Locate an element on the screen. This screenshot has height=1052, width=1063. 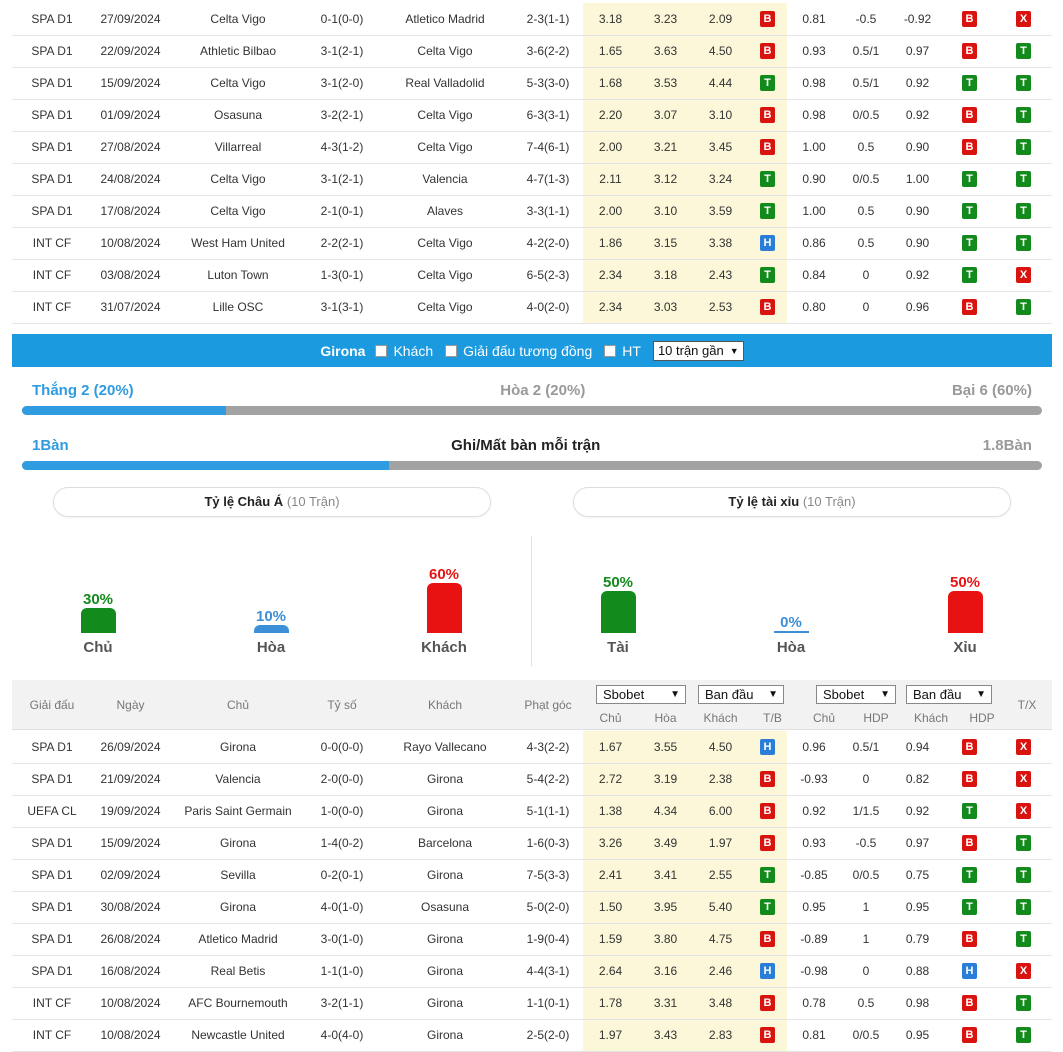
score-cell: 1-1(1-0) is located at coordinates (342, 971).